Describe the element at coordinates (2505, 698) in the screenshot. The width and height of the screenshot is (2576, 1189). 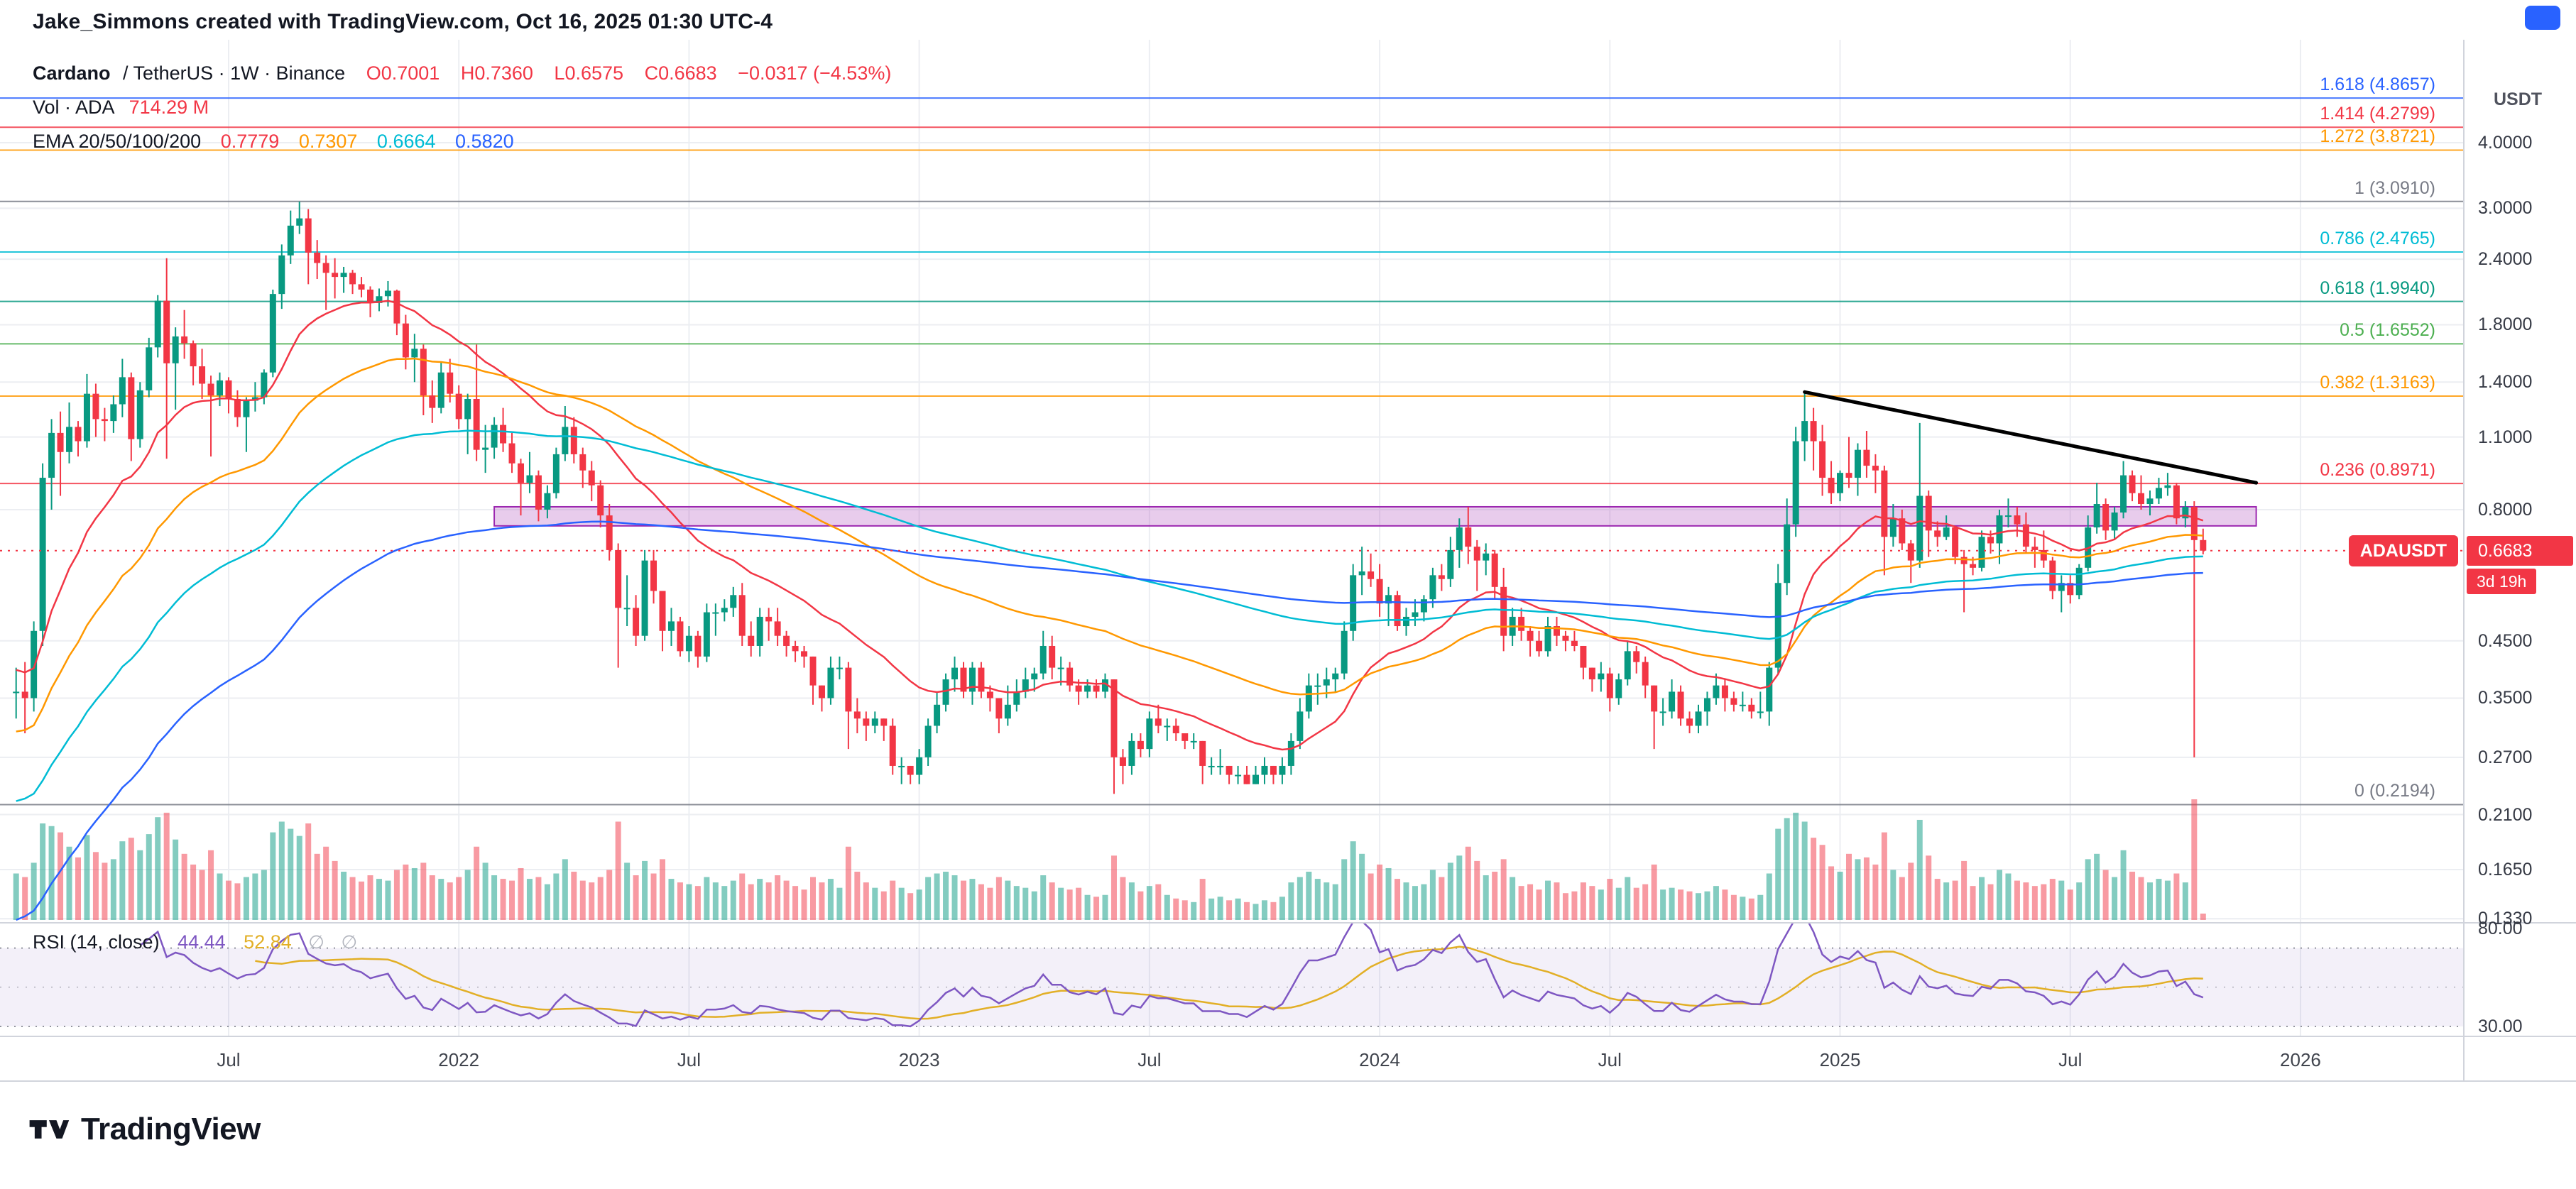
I see `price-tick: 0.3500` at that location.